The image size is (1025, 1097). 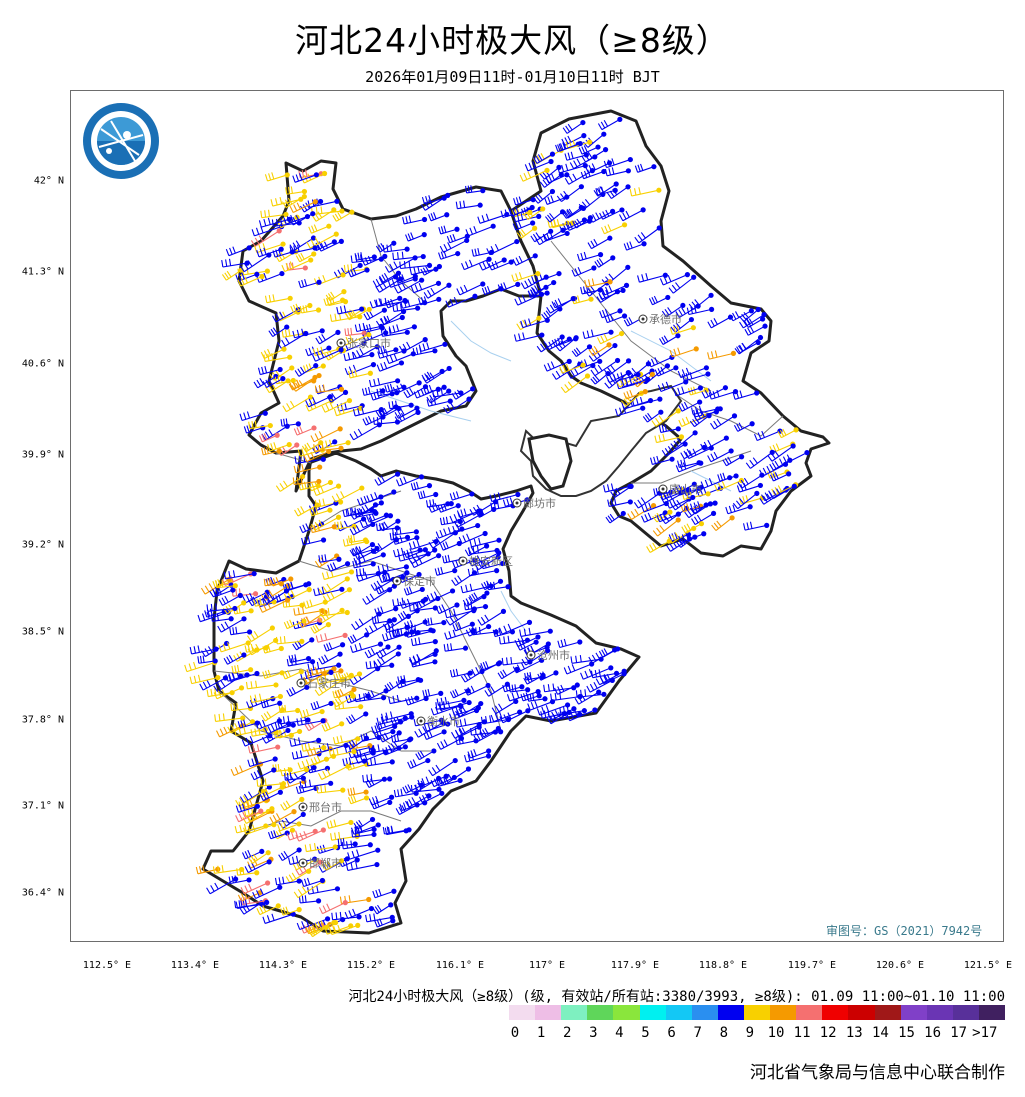 I want to click on legend-label: 17, so click(x=959, y=1033).